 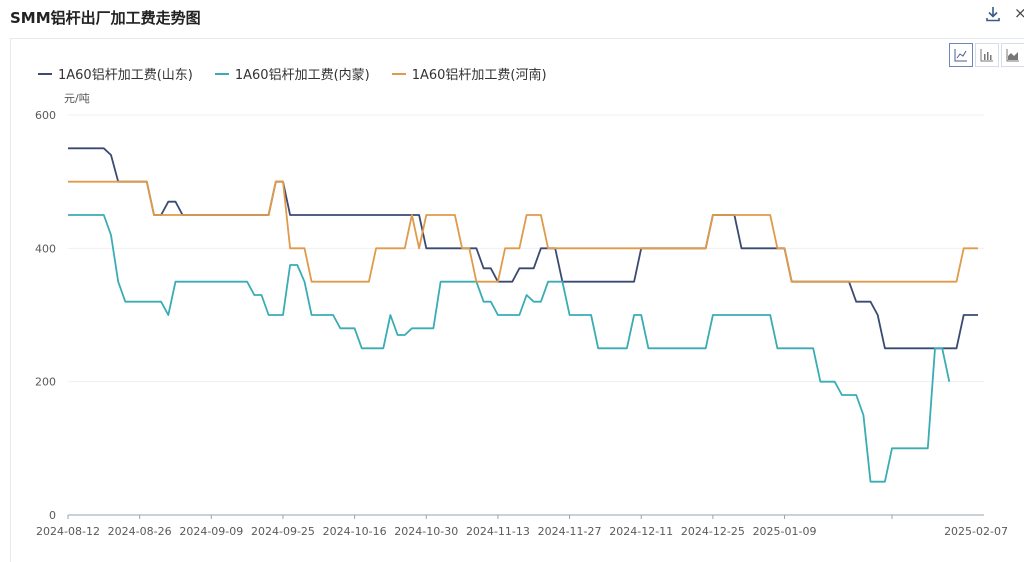 I want to click on x-tick-label: 2024-08-26, so click(x=140, y=531).